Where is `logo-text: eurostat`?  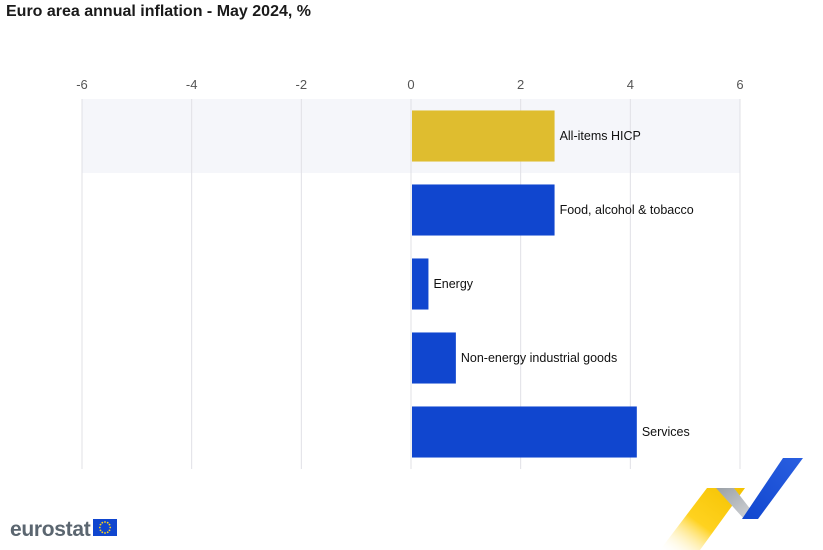 logo-text: eurostat is located at coordinates (50, 529).